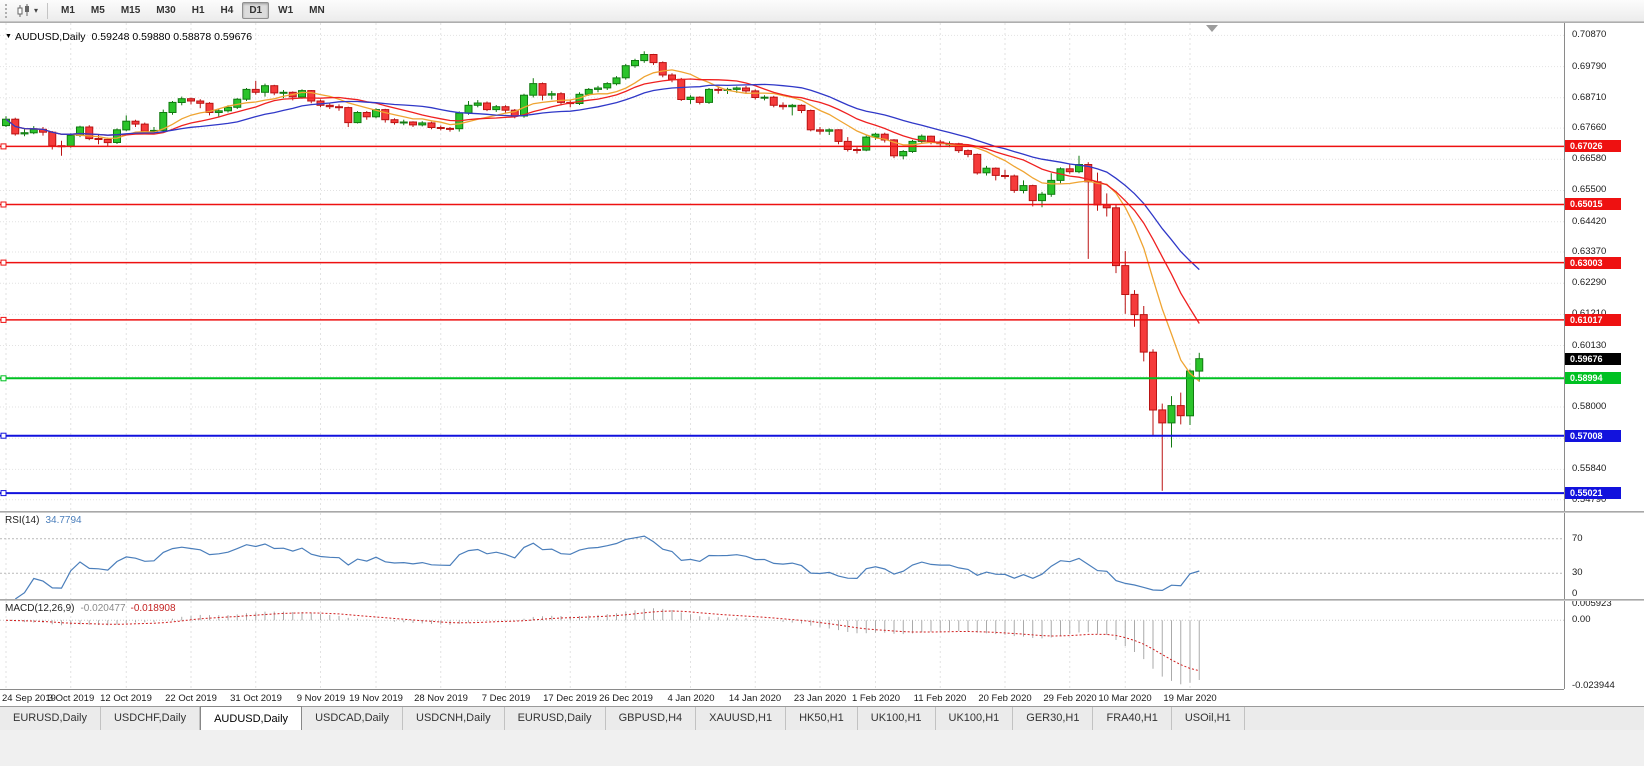 Image resolution: width=1644 pixels, height=766 pixels. I want to click on price-line-badge: 0.55021, so click(1593, 493).